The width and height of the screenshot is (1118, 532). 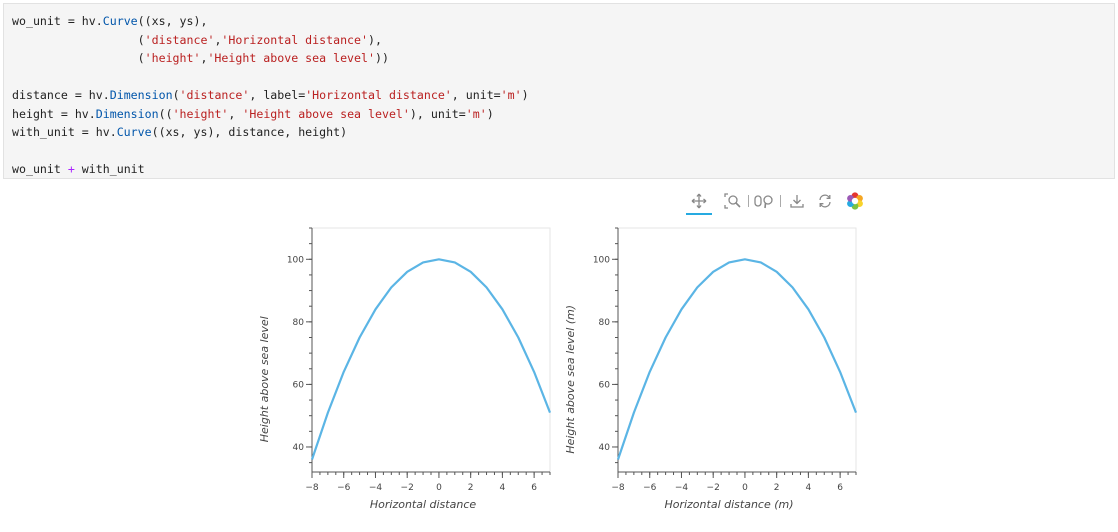 What do you see at coordinates (559, 169) in the screenshot?
I see `code-line: wo_unit + with_unit` at bounding box center [559, 169].